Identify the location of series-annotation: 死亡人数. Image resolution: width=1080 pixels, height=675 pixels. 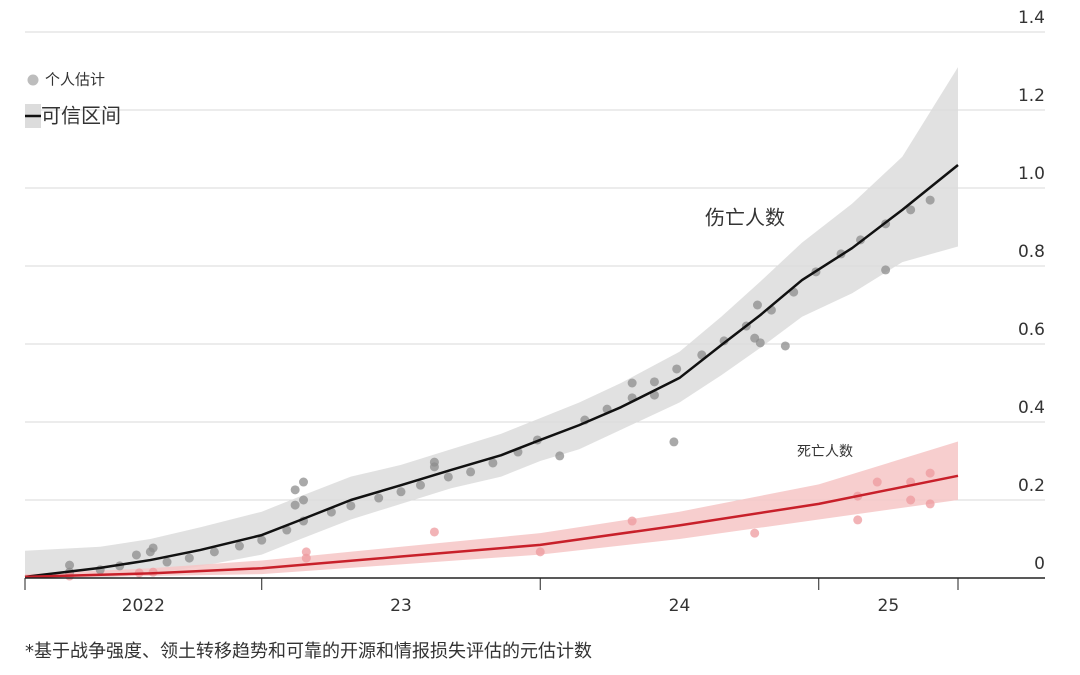
(825, 452).